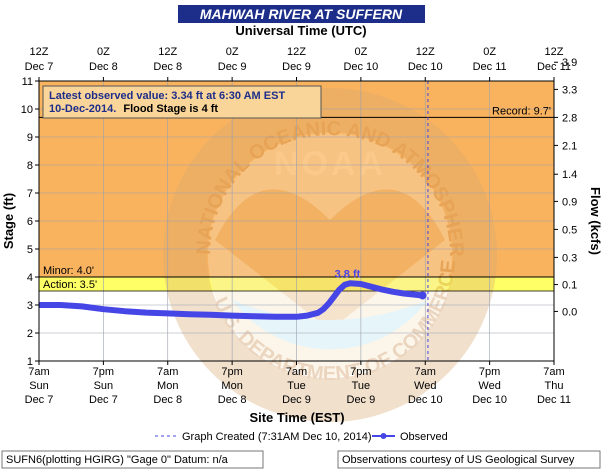 The image size is (603, 471). What do you see at coordinates (595, 221) in the screenshot?
I see `y2-axis-title: Flow (kcfs)` at bounding box center [595, 221].